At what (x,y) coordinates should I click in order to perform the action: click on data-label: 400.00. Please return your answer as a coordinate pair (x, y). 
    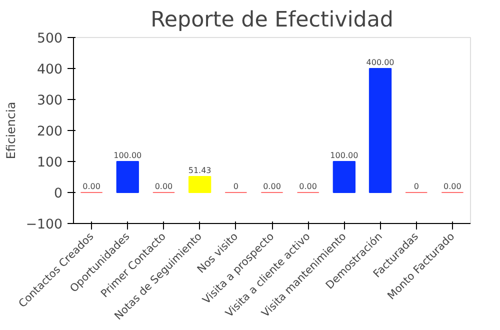
    Looking at the image, I should click on (380, 62).